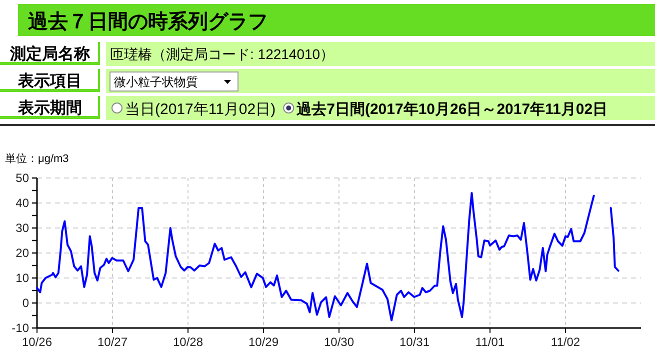 Image resolution: width=655 pixels, height=357 pixels. What do you see at coordinates (112, 342) in the screenshot?
I see `x-tick-label: 10/27` at bounding box center [112, 342].